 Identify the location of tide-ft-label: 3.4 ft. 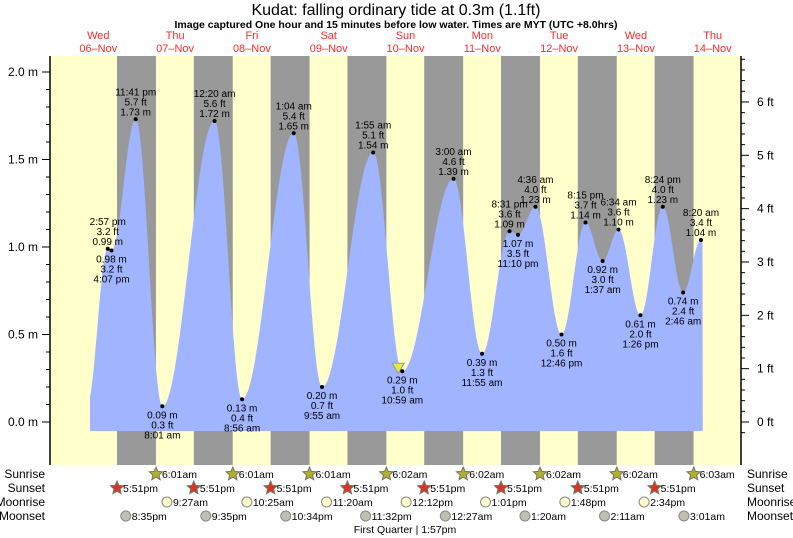
(701, 223).